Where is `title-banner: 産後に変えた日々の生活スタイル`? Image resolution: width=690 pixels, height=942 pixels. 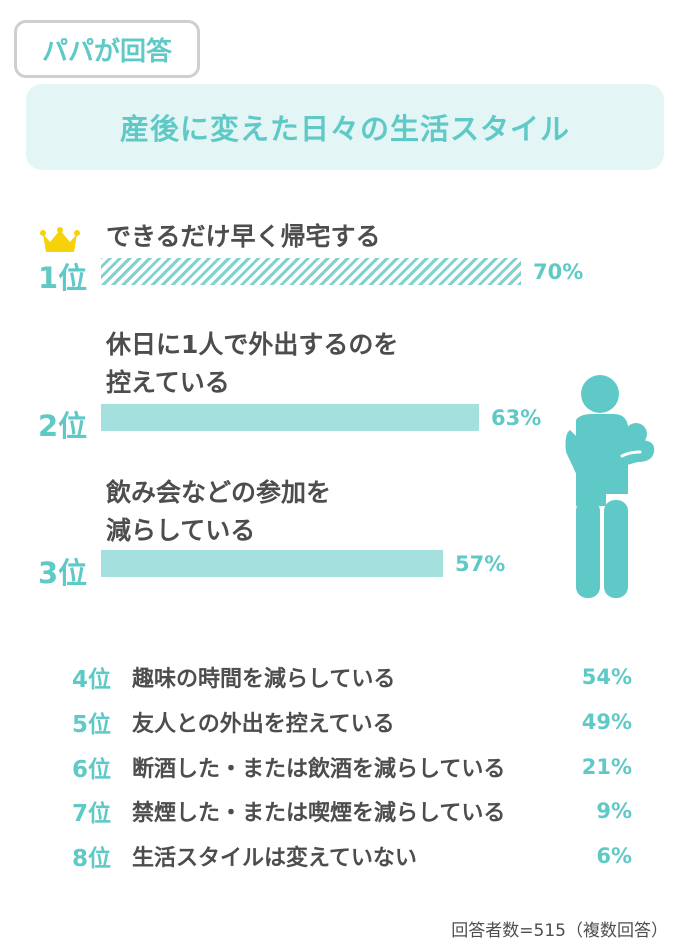
title-banner: 産後に変えた日々の生活スタイル is located at coordinates (345, 127).